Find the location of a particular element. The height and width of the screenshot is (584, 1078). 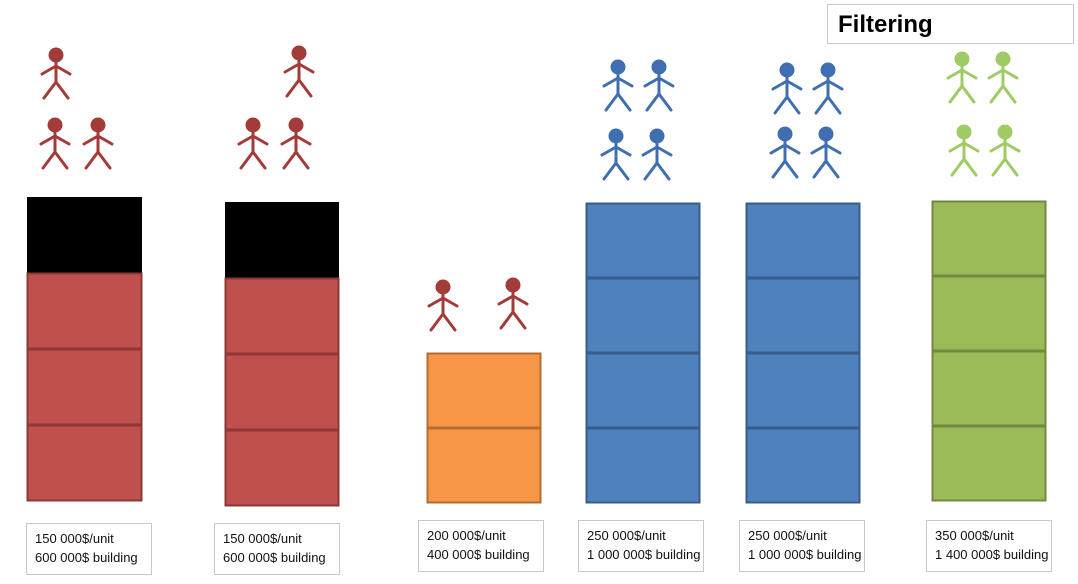

building-price: 1 400 000$ building is located at coordinates (992, 554).